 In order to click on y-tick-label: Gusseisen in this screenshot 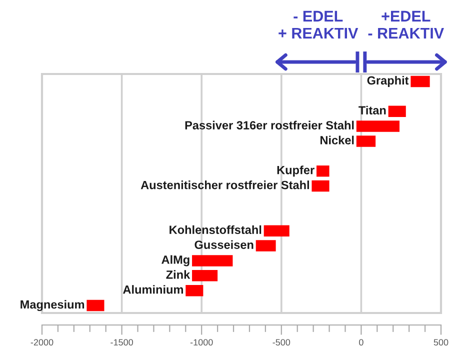, I will do `click(224, 244)`.